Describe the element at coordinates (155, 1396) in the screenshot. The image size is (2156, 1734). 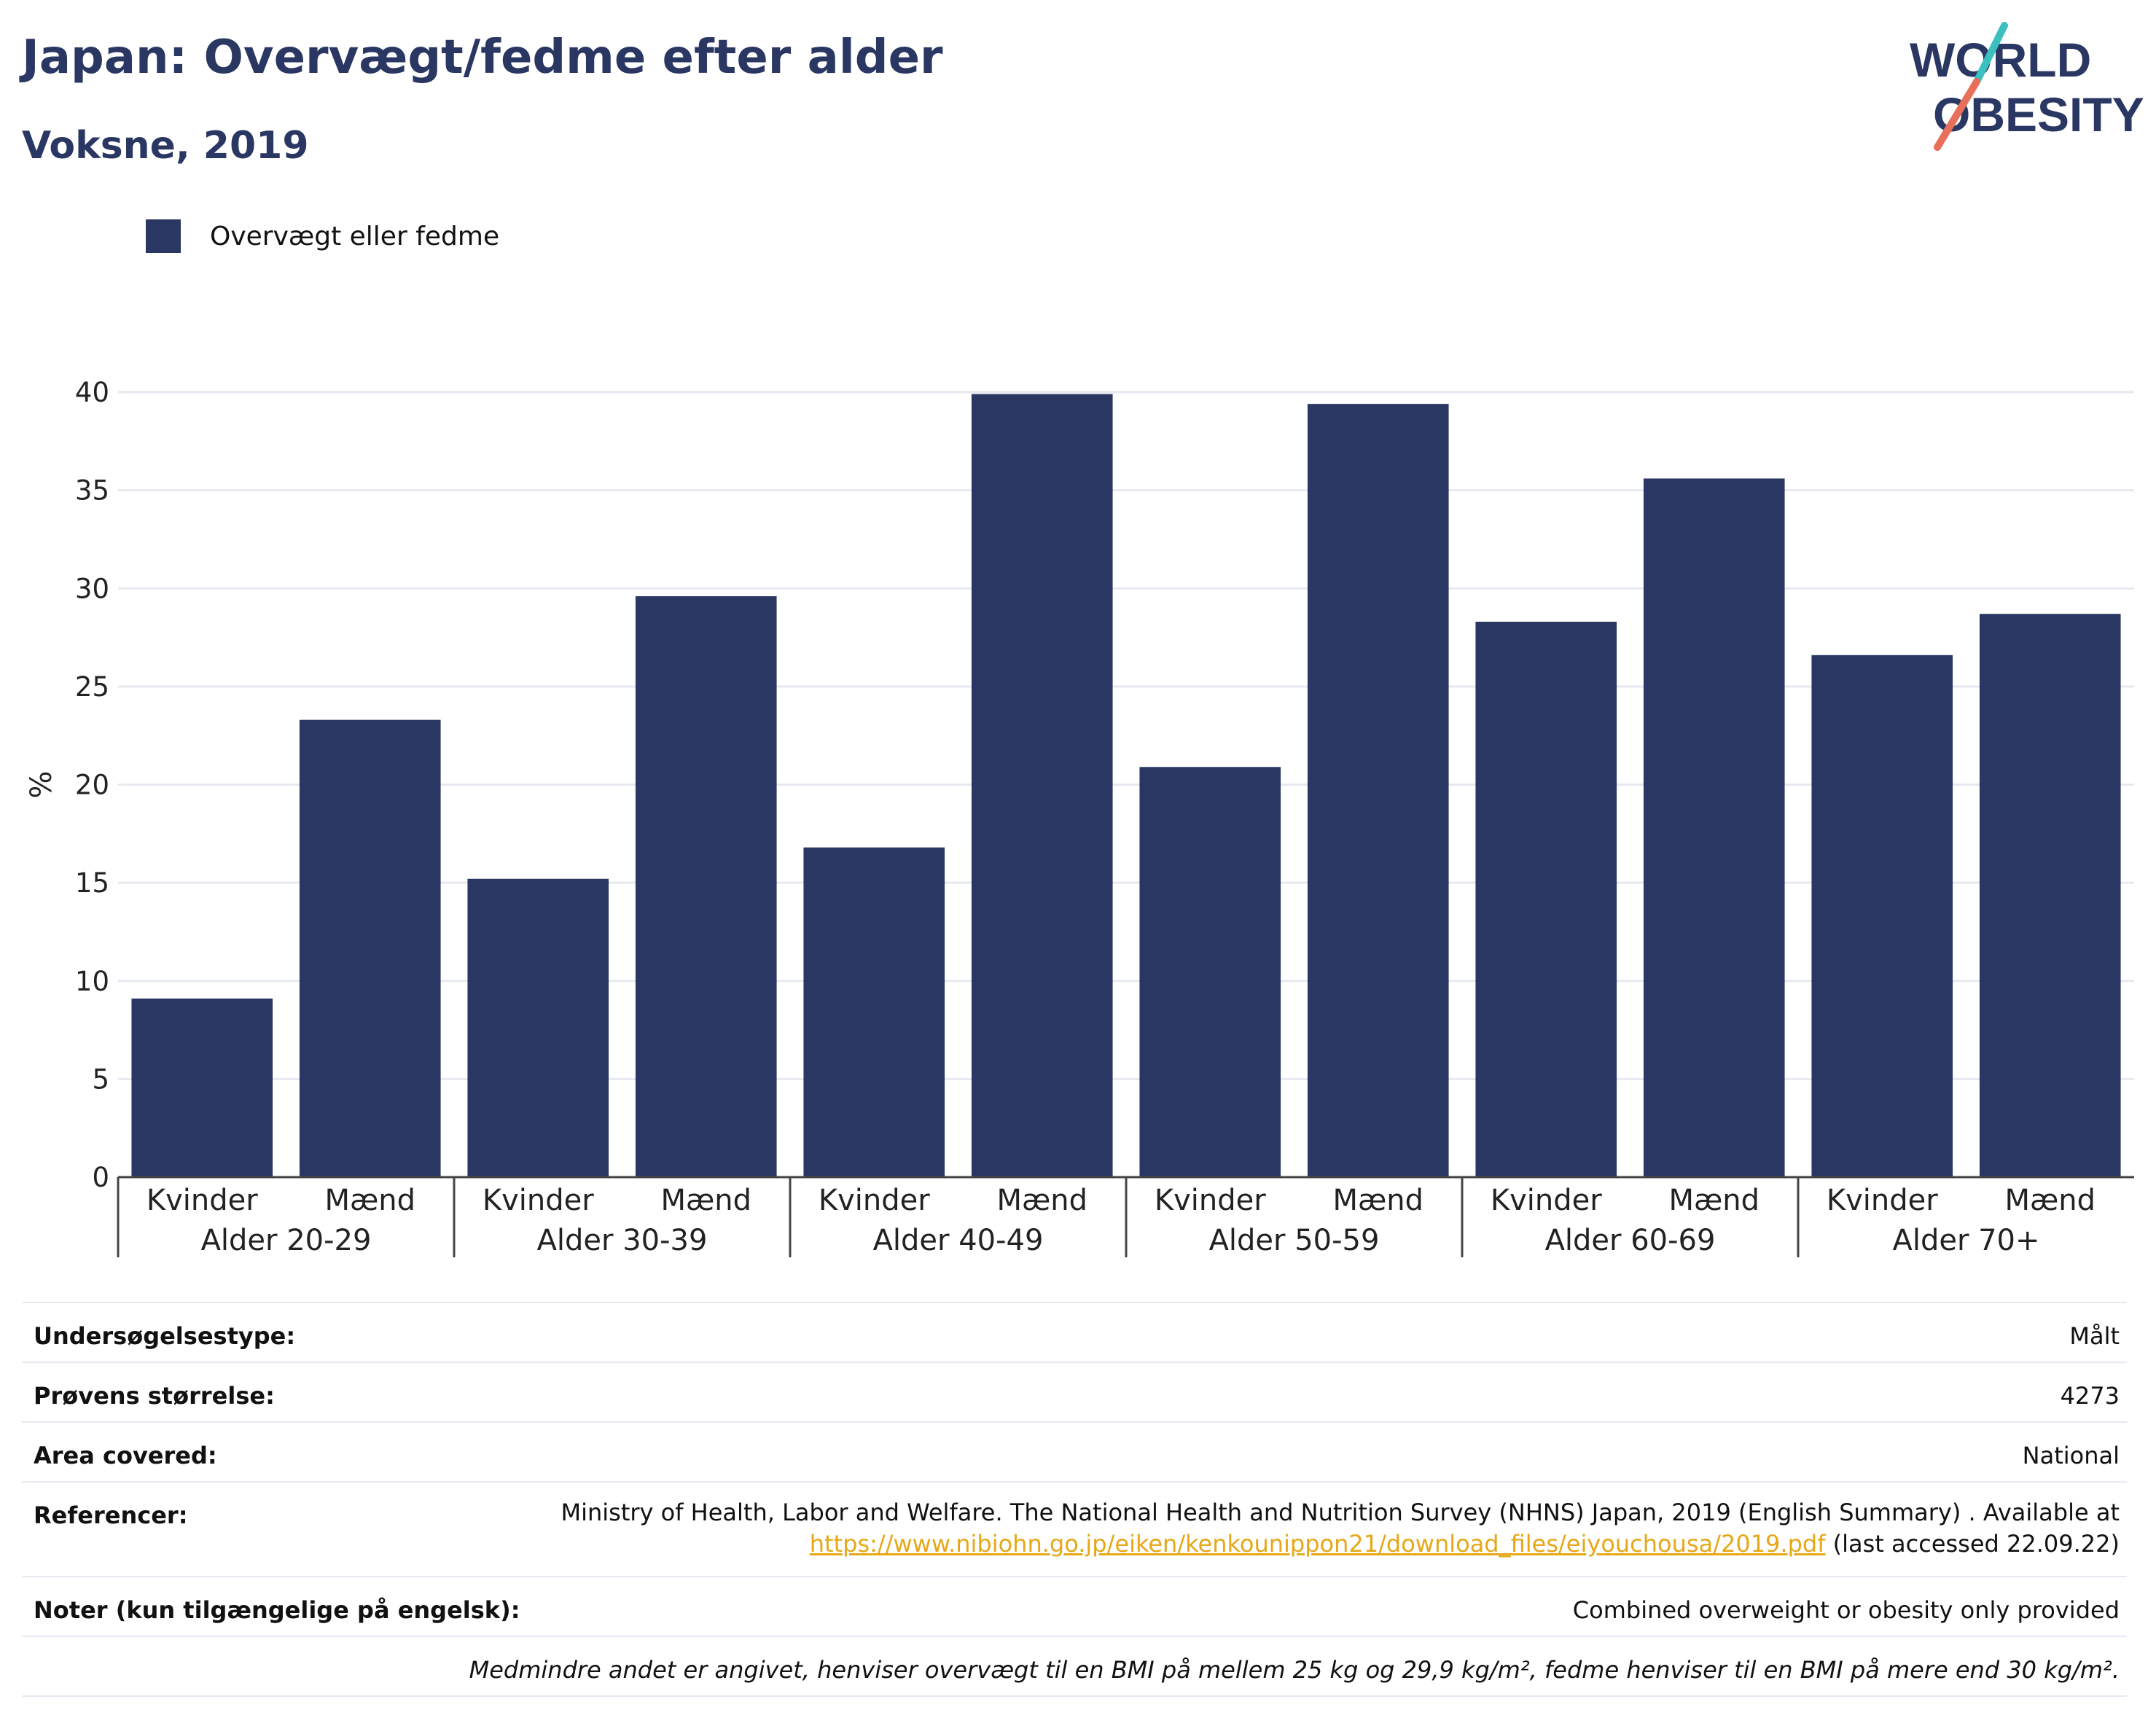
I see `sample-size-label: Prøvens størrelse:` at that location.